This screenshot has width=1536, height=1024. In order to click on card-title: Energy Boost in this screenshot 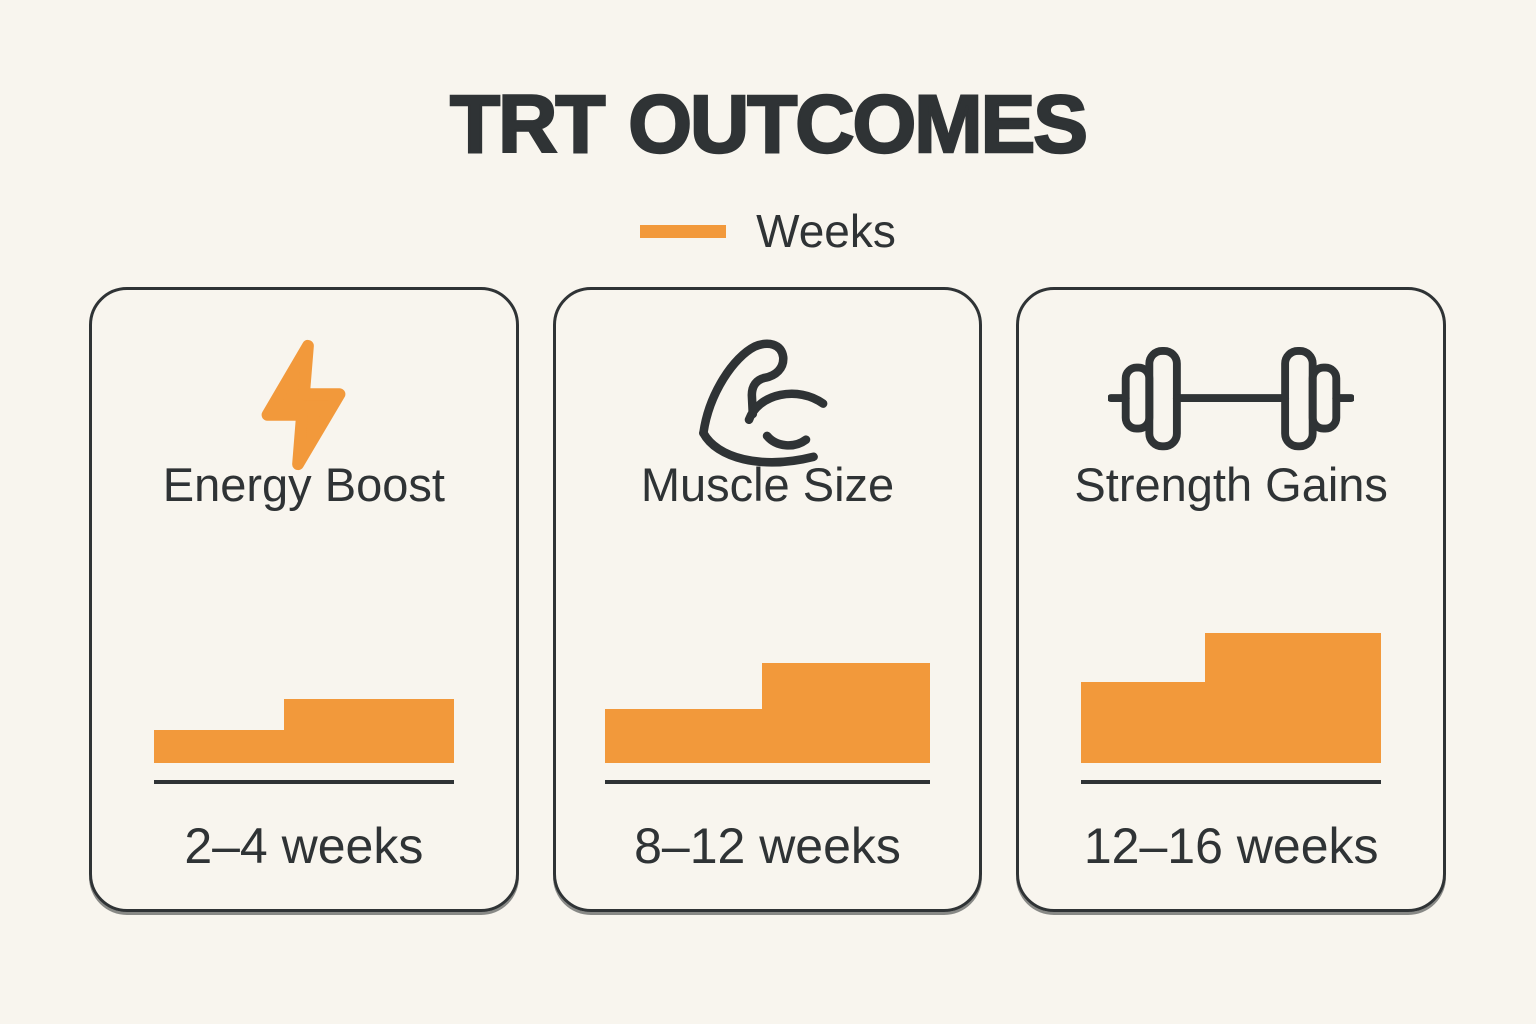, I will do `click(303, 484)`.